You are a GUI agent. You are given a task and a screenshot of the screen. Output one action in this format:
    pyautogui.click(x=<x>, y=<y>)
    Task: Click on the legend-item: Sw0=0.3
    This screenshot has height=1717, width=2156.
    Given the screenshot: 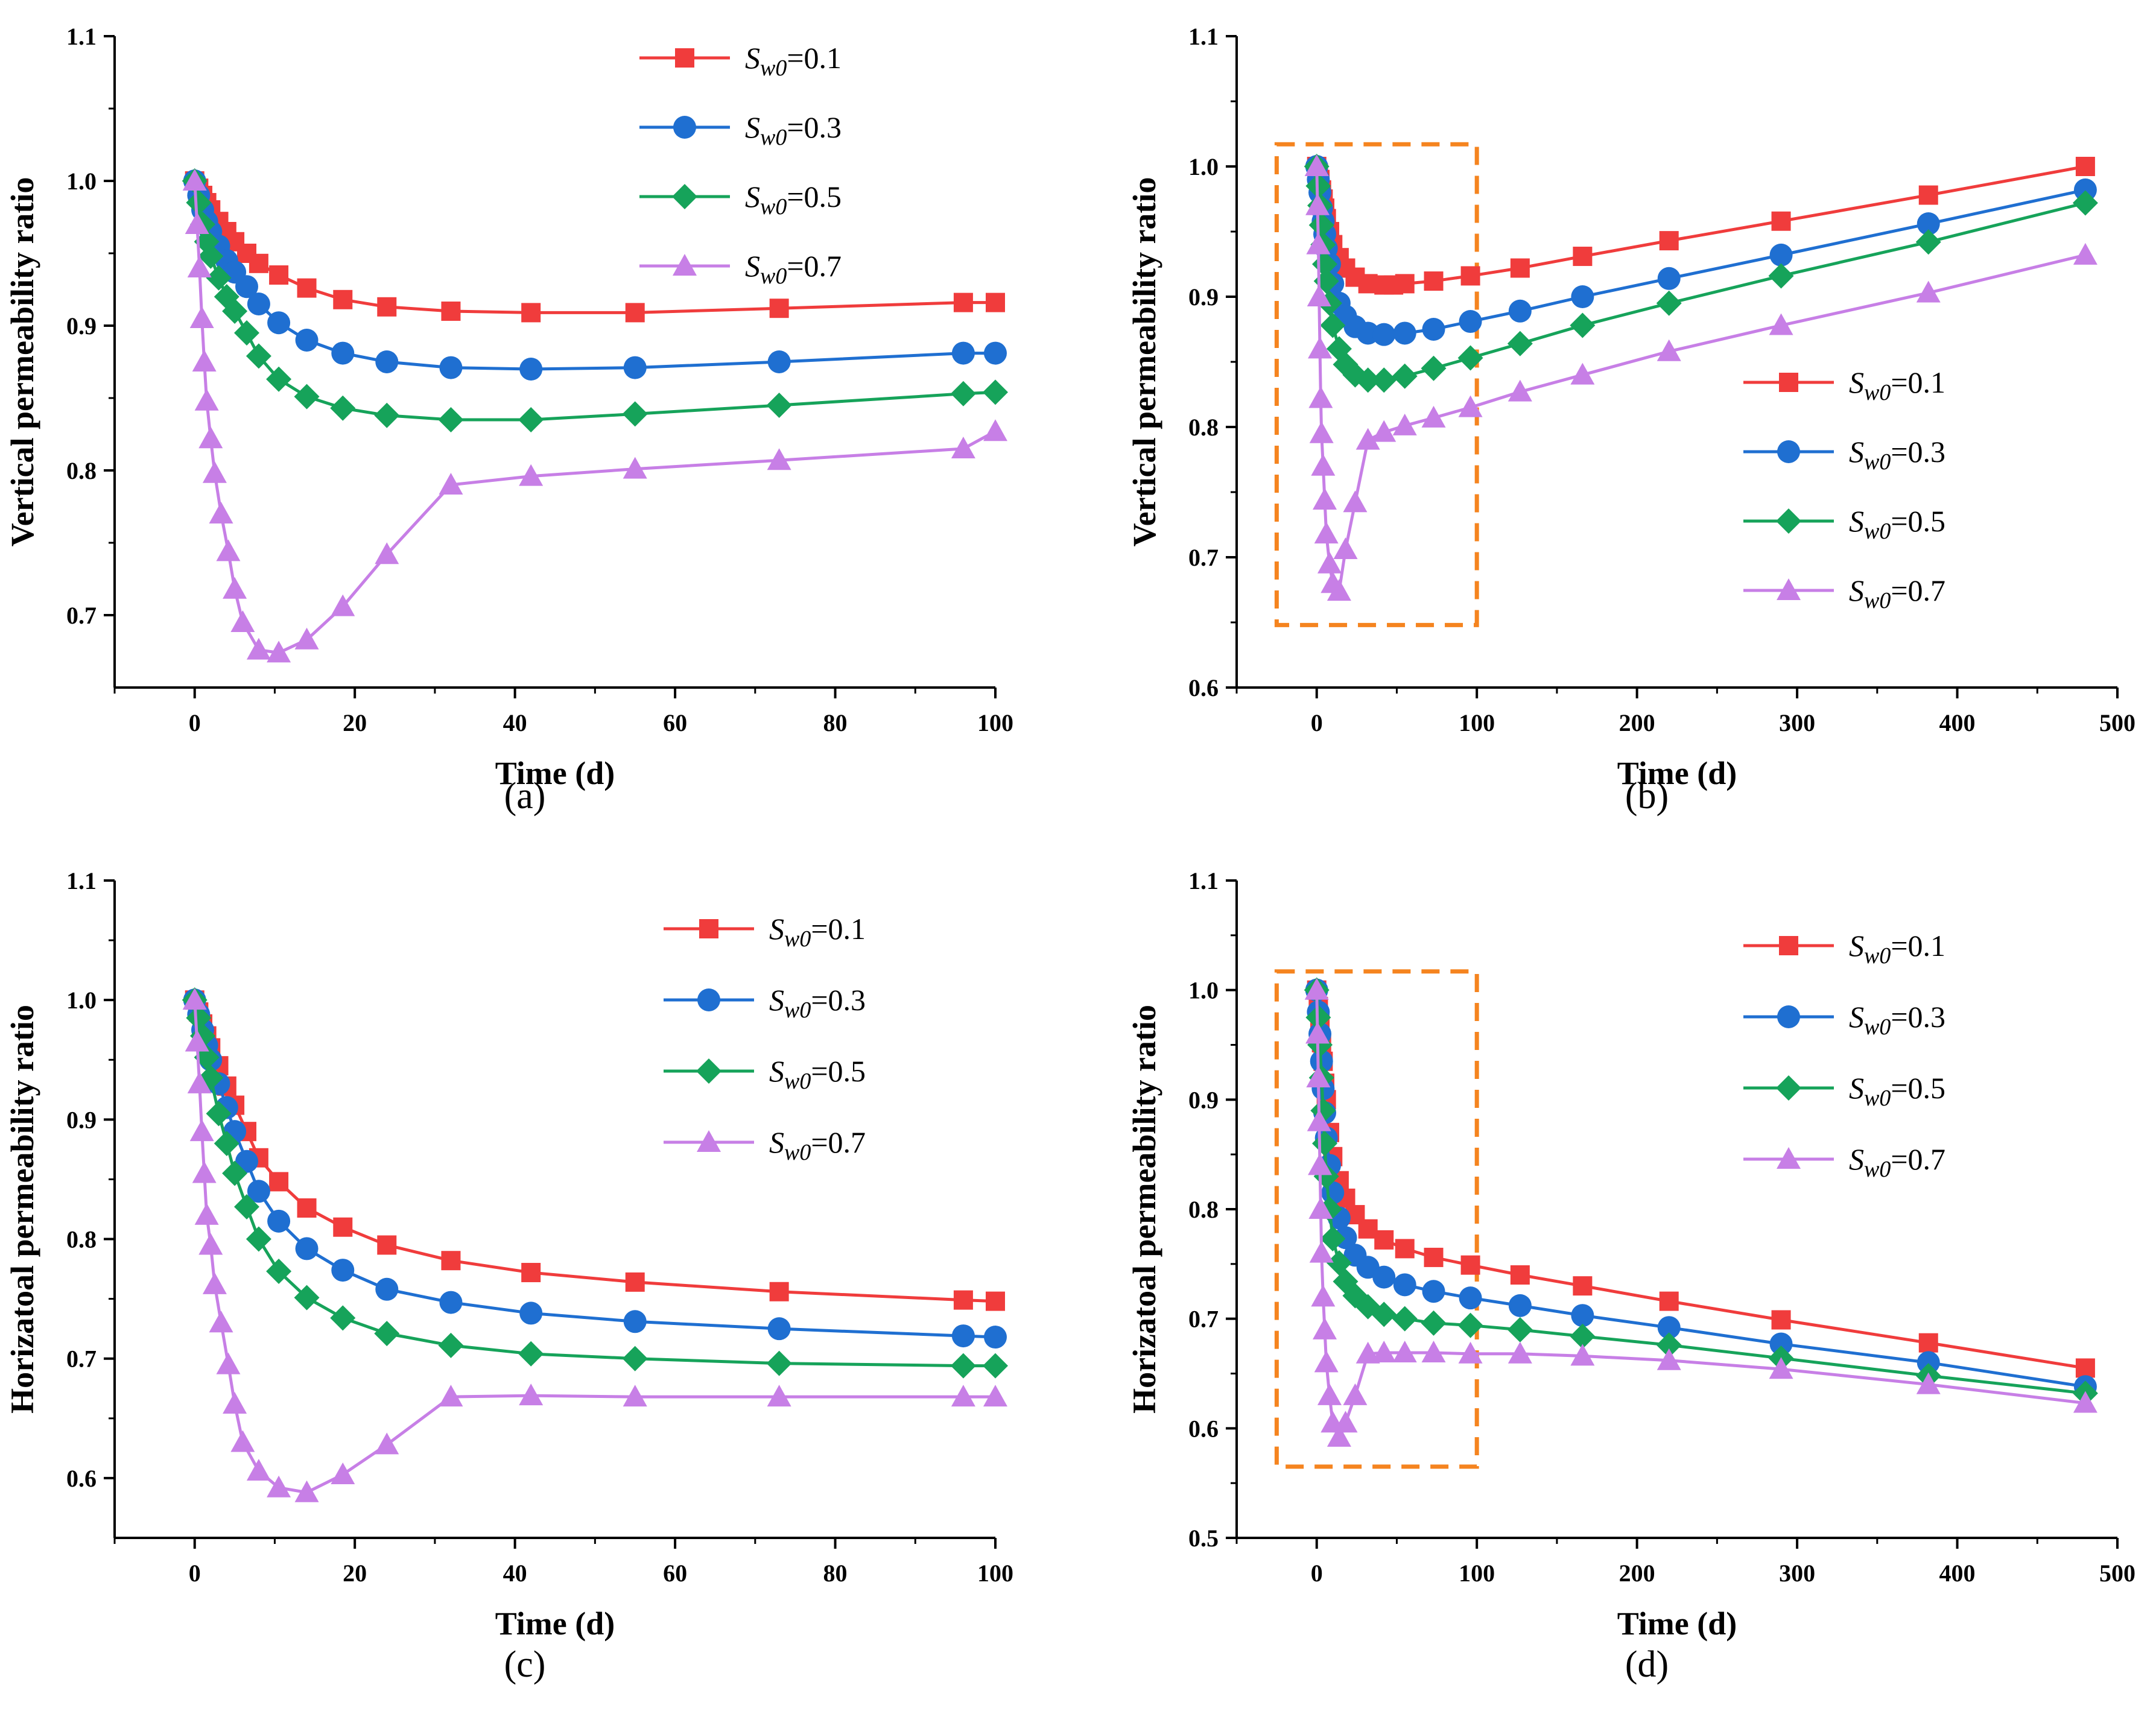 What is the action you would take?
    pyautogui.click(x=1844, y=1020)
    